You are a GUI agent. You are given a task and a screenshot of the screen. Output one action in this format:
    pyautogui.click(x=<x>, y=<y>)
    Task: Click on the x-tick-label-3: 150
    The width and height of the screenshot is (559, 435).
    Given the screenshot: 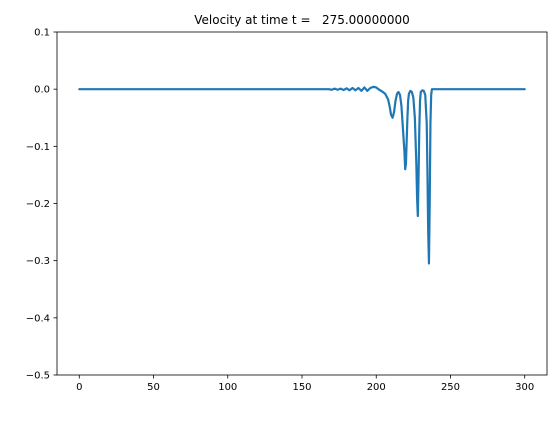 What is the action you would take?
    pyautogui.click(x=301, y=387)
    